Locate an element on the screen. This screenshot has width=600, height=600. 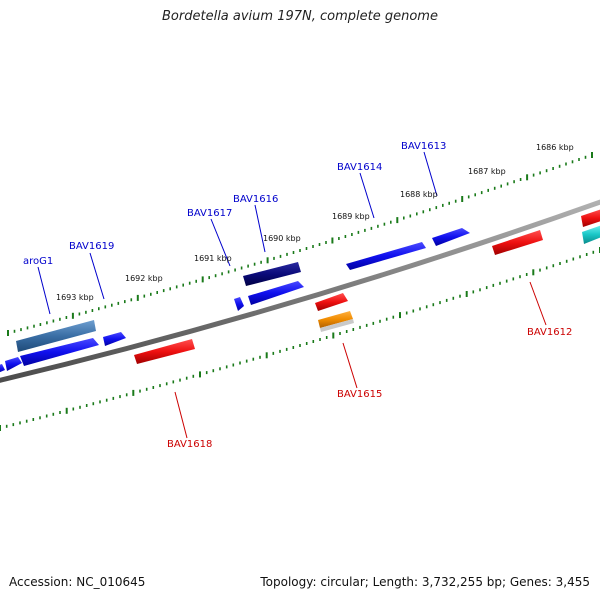
kbp-label: 1692 kbp is located at coordinates (144, 278).